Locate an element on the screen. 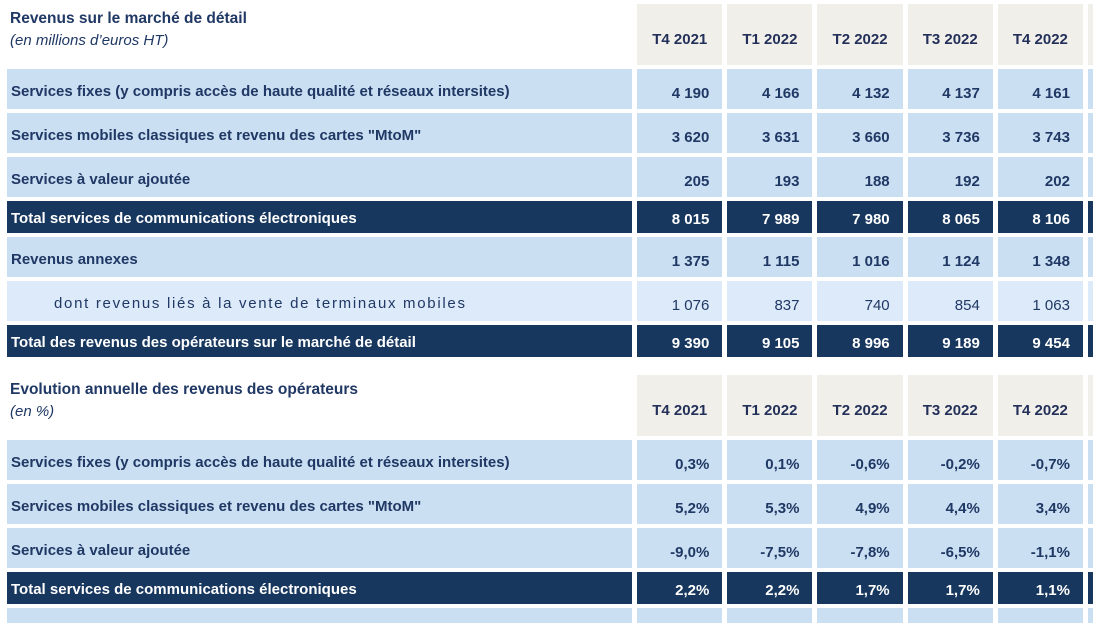 This screenshot has height=623, width=1093. value-cell: 1 348 is located at coordinates (1040, 257).